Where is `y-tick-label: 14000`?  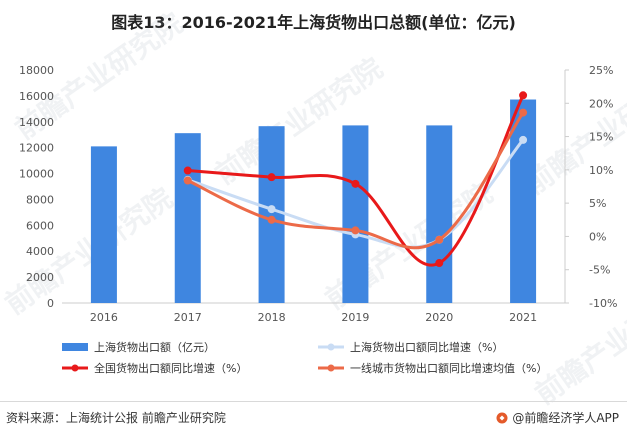
y-tick-label: 14000 is located at coordinates (36, 122).